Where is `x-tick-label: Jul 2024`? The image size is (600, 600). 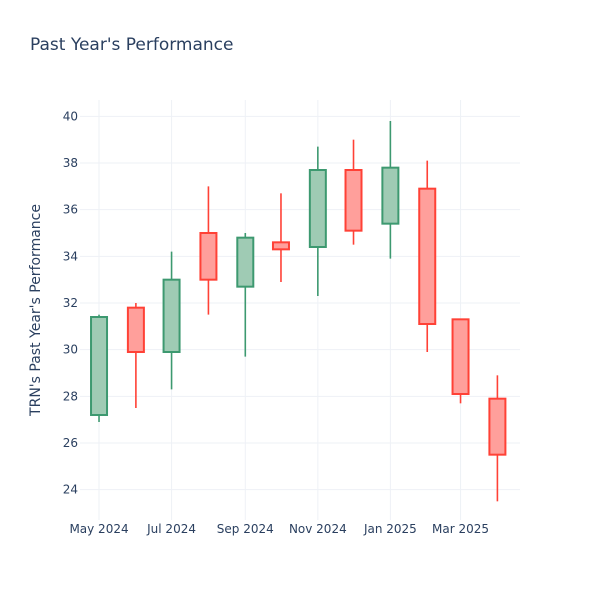
x-tick-label: Jul 2024 is located at coordinates (171, 529).